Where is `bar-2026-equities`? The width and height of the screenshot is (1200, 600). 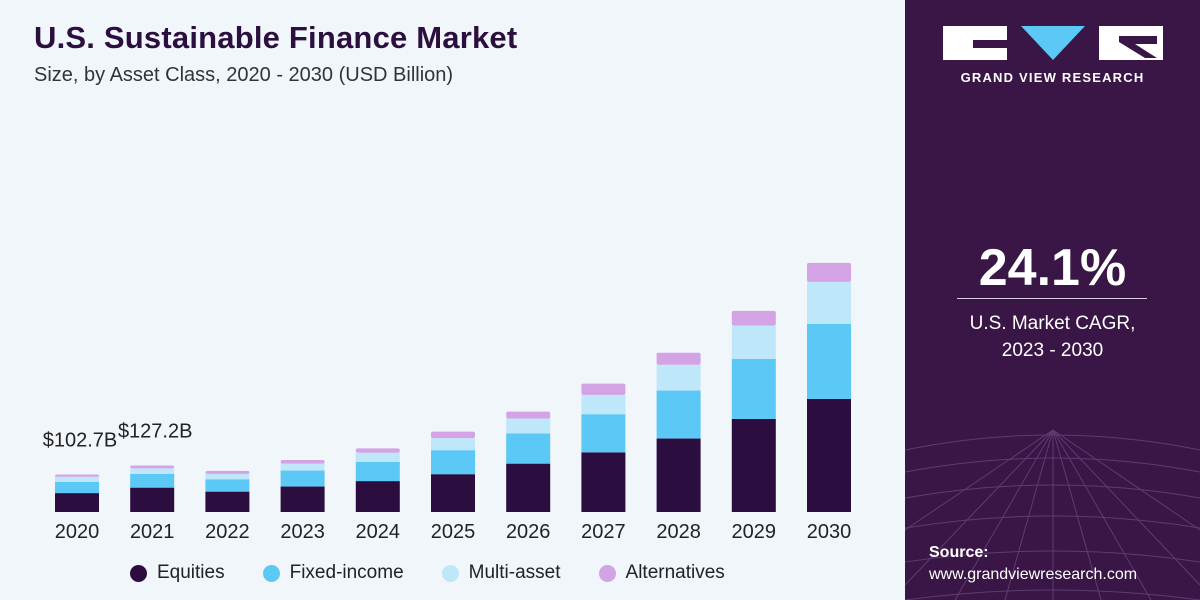 bar-2026-equities is located at coordinates (528, 487).